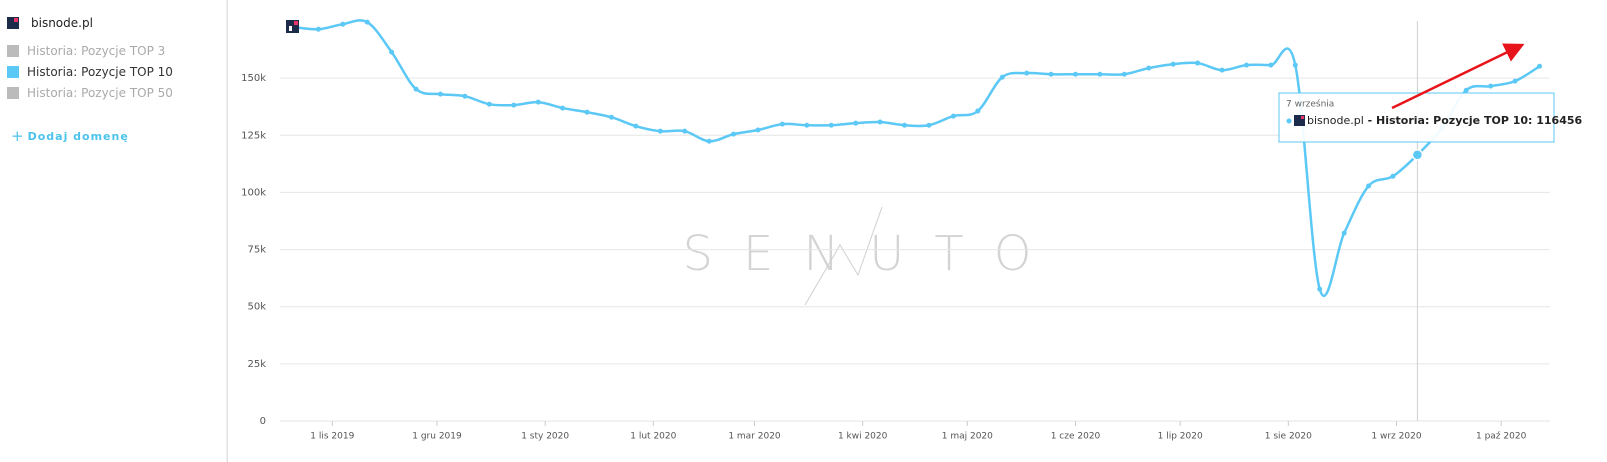 The width and height of the screenshot is (1607, 462). Describe the element at coordinates (86, 51) in the screenshot. I see `legend-item: Historia: Pozycje TOP 3` at that location.